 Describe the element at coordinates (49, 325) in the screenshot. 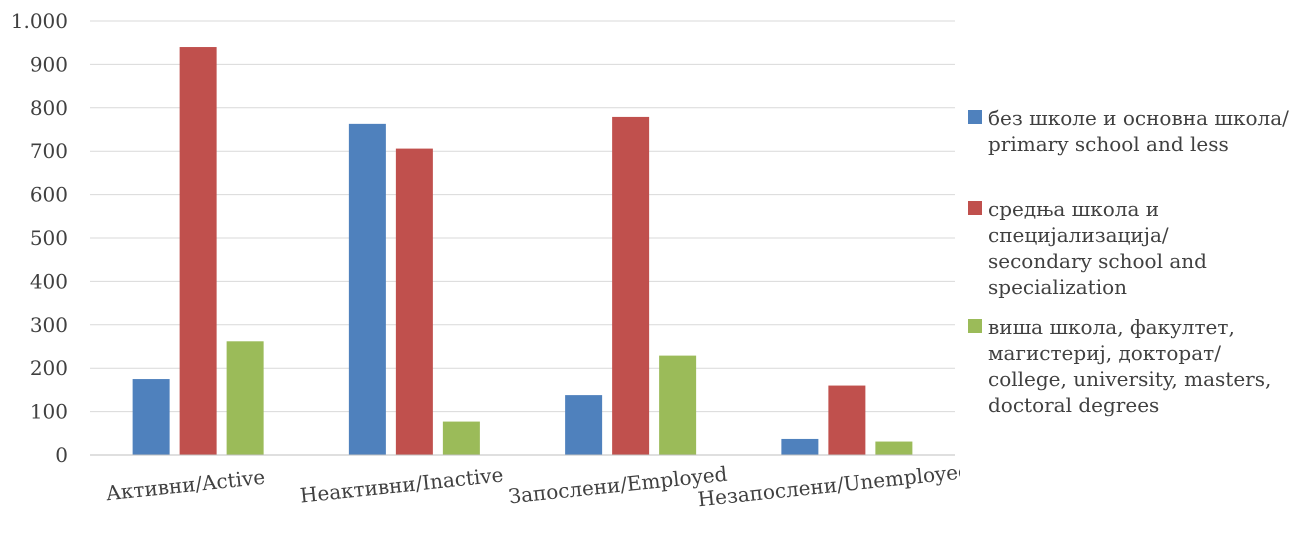

I see `y-tick-label: 300` at that location.